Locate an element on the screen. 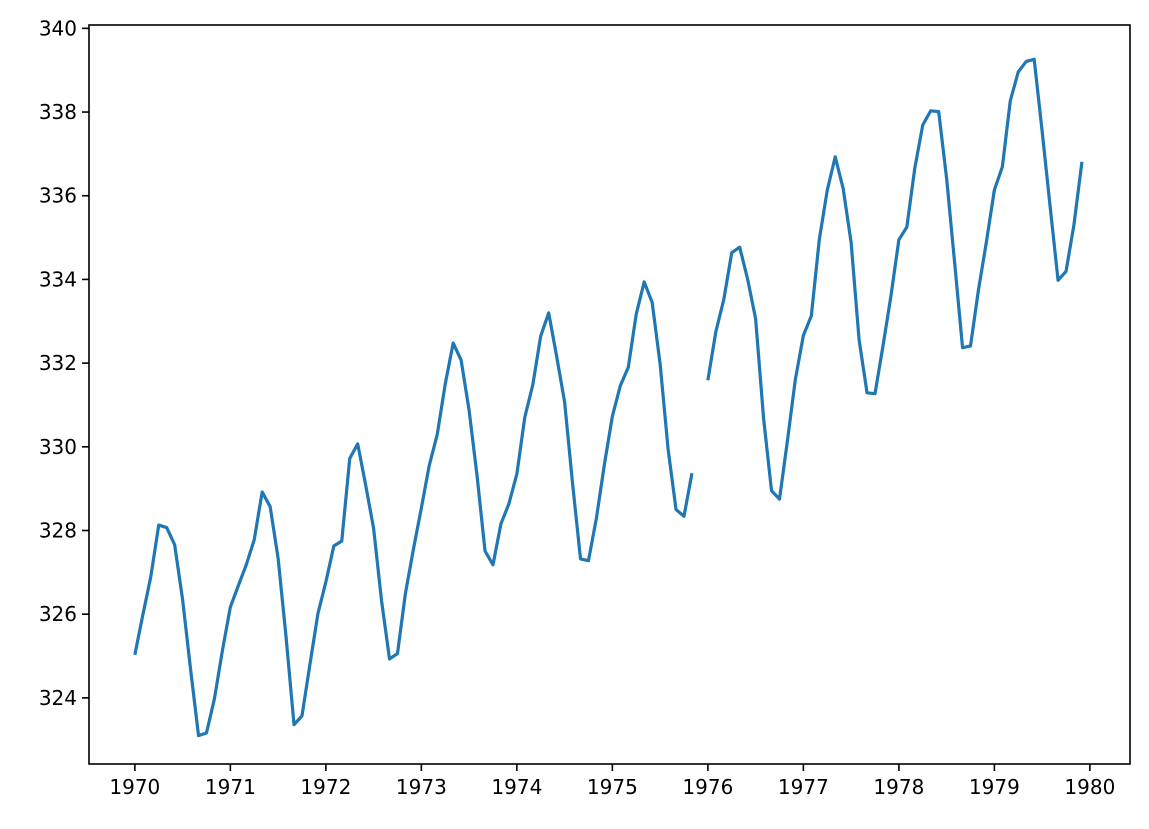  x-tick-label: 1980 is located at coordinates (1089, 787).